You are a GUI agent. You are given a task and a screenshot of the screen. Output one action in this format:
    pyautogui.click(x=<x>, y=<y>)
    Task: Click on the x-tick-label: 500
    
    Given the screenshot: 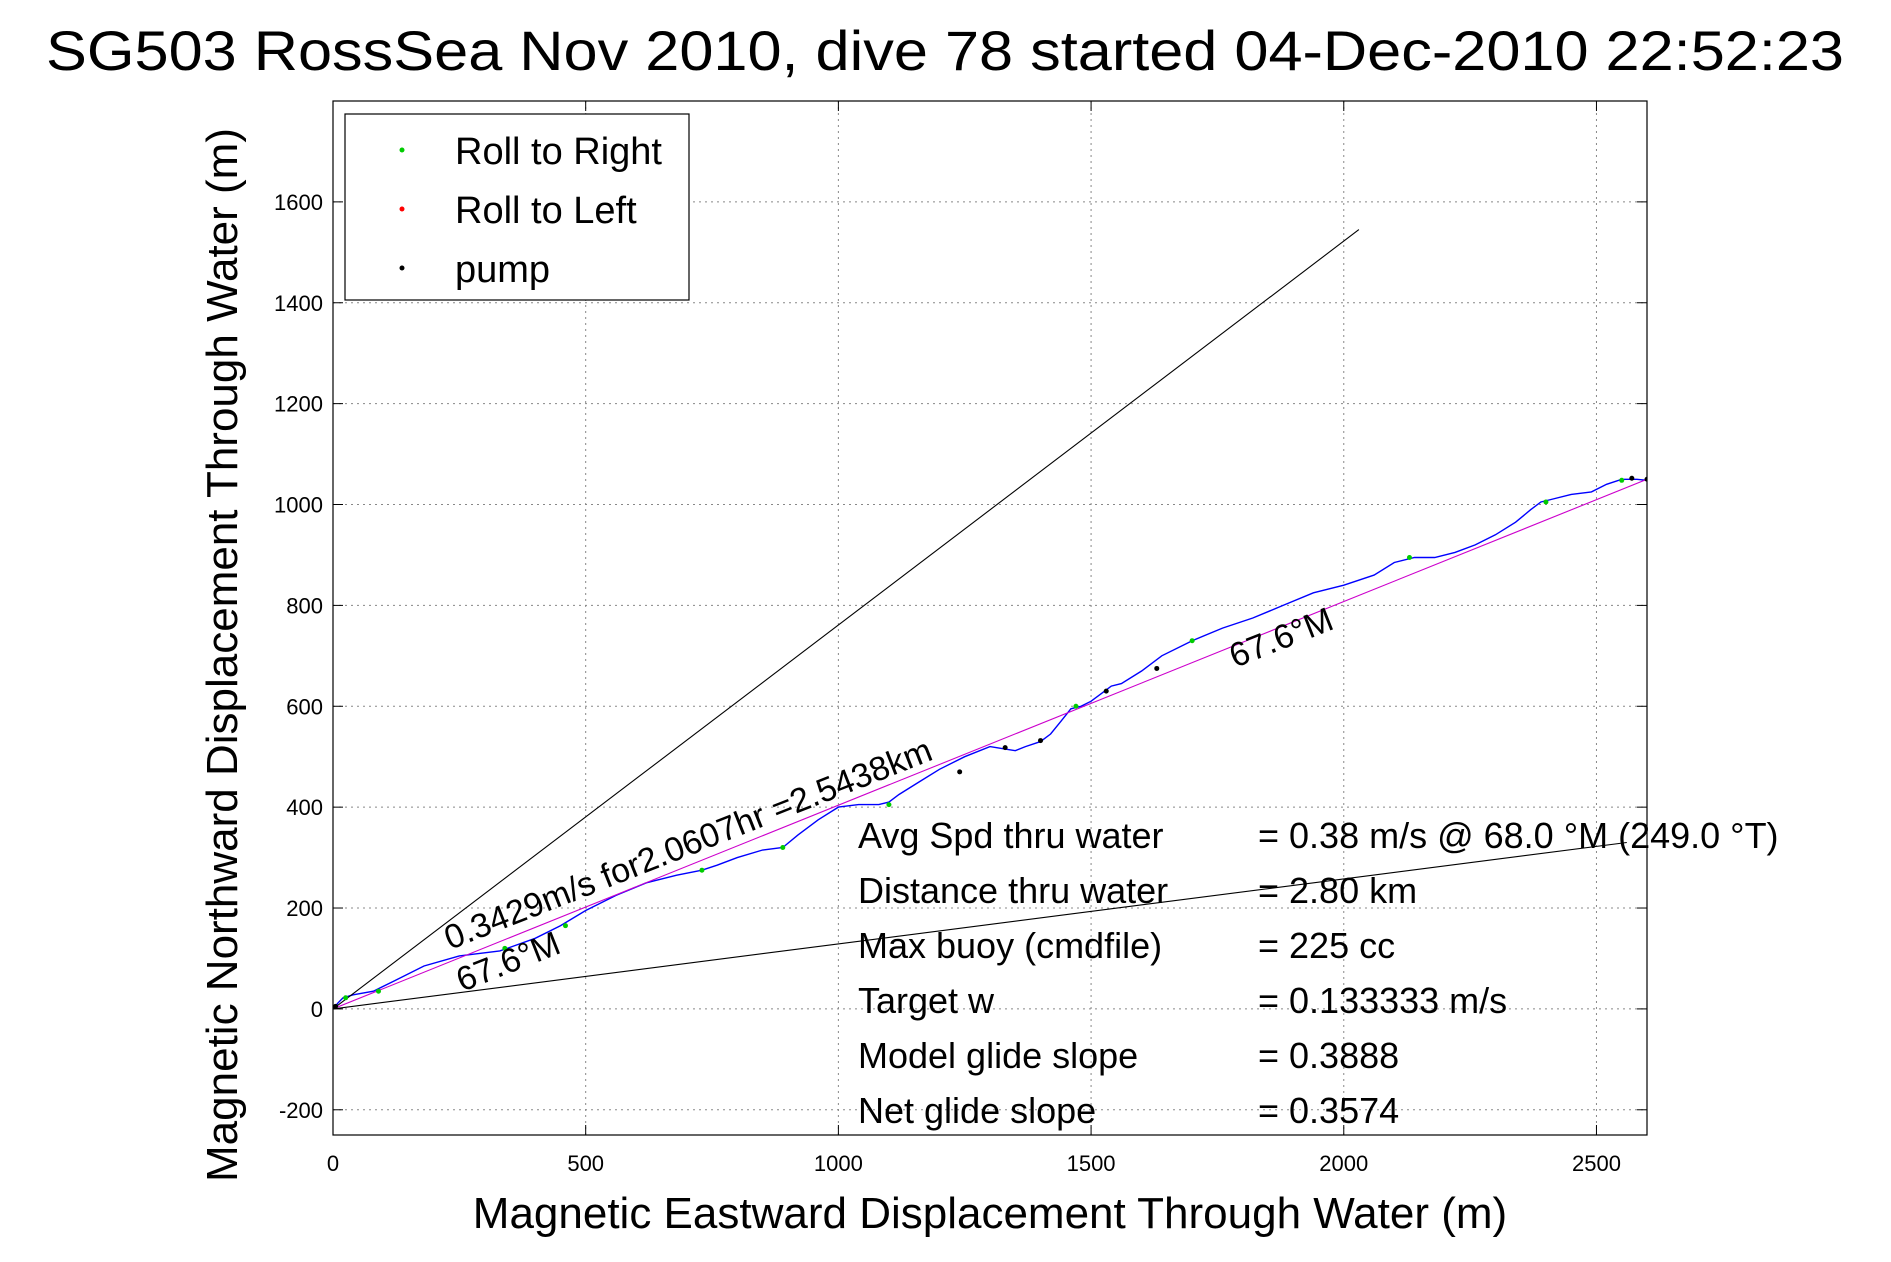 What is the action you would take?
    pyautogui.click(x=585, y=1163)
    